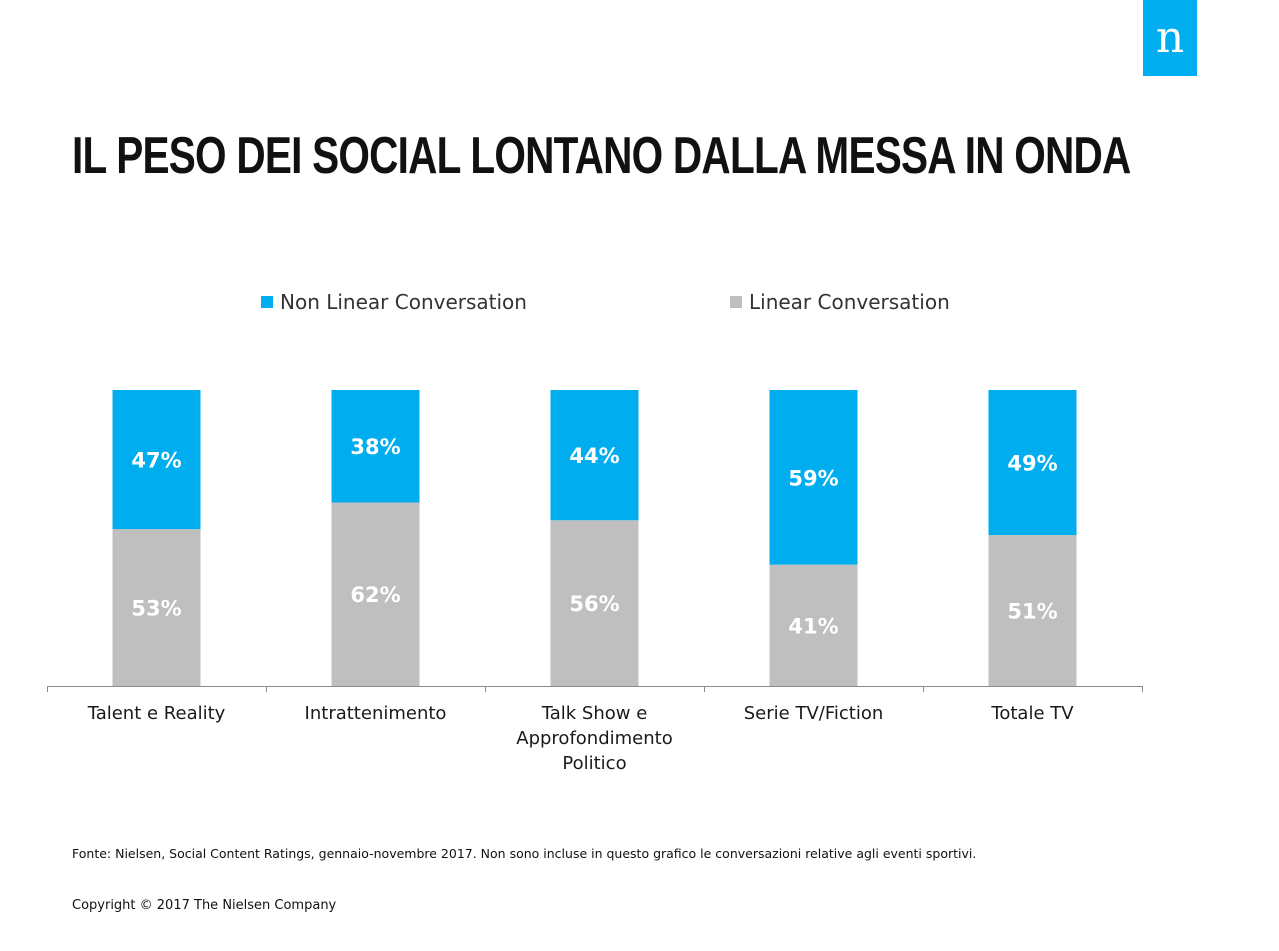 The height and width of the screenshot is (951, 1279). I want to click on x-tick-label-4: Serie TV/Fiction, so click(814, 713).